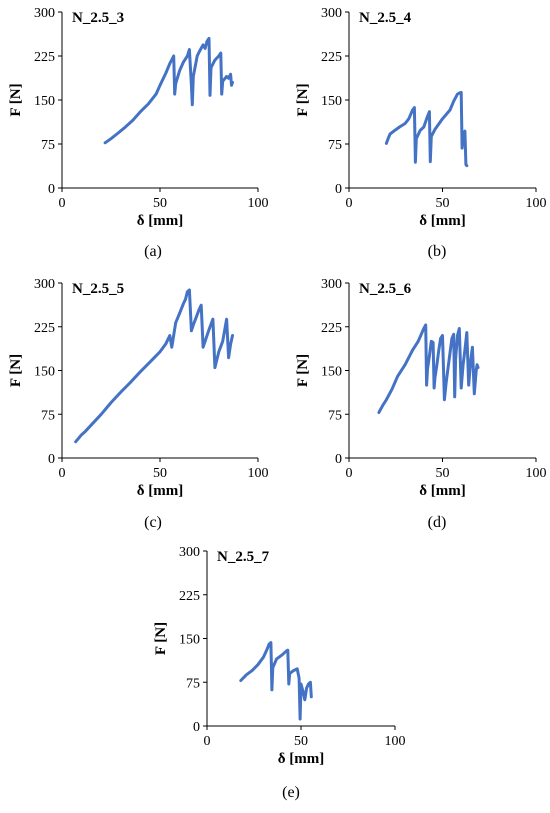 The width and height of the screenshot is (550, 813). I want to click on chart-panel-3: 0 75 150 225 300 0 50 100 δ [mm] F [N] N_2.5_6 (d), so click(421, 404).